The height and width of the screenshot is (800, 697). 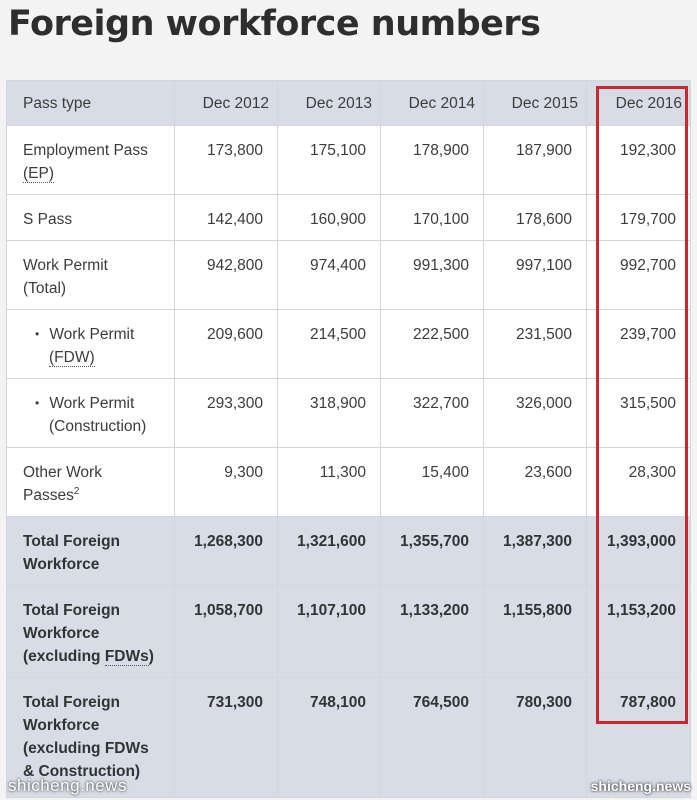 What do you see at coordinates (38, 174) in the screenshot?
I see `row-label-abbr: (EP)` at bounding box center [38, 174].